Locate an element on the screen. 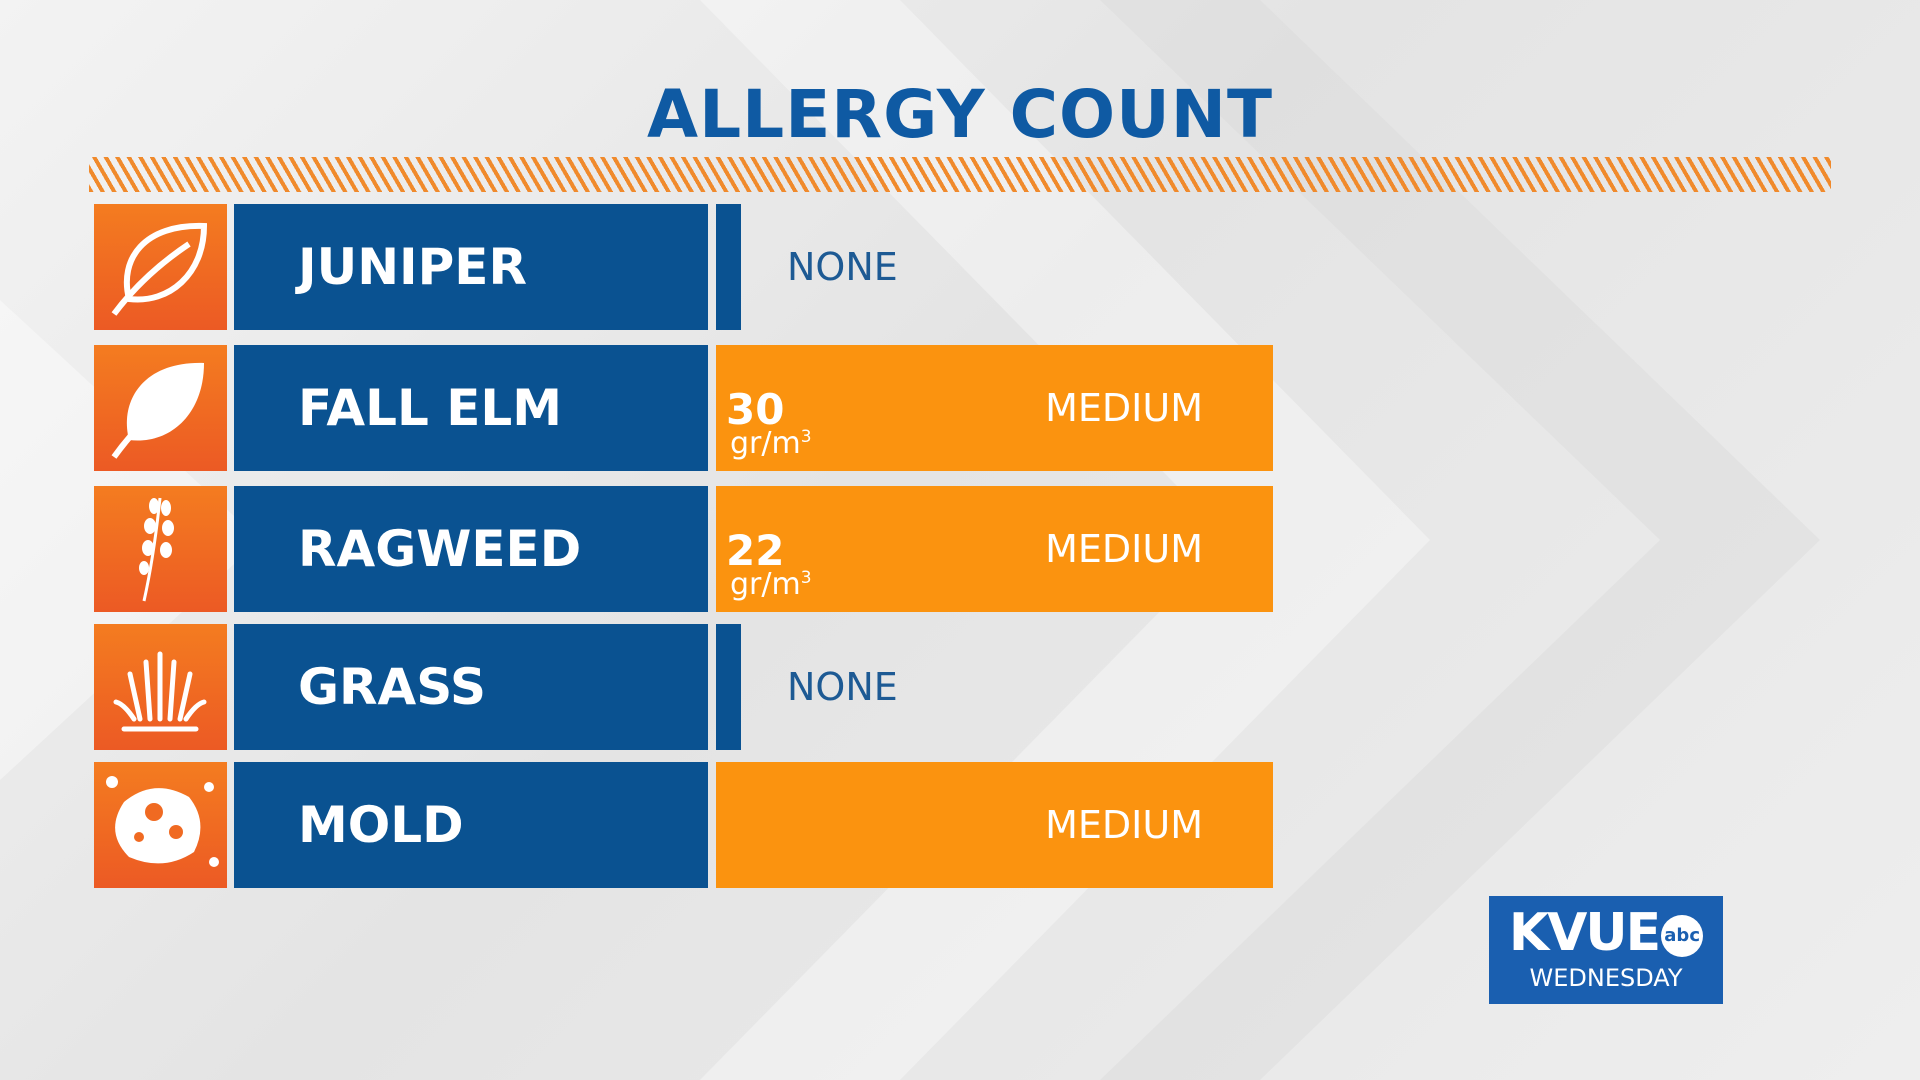 The height and width of the screenshot is (1080, 1920). title: ALLERGY COUNT is located at coordinates (960, 114).